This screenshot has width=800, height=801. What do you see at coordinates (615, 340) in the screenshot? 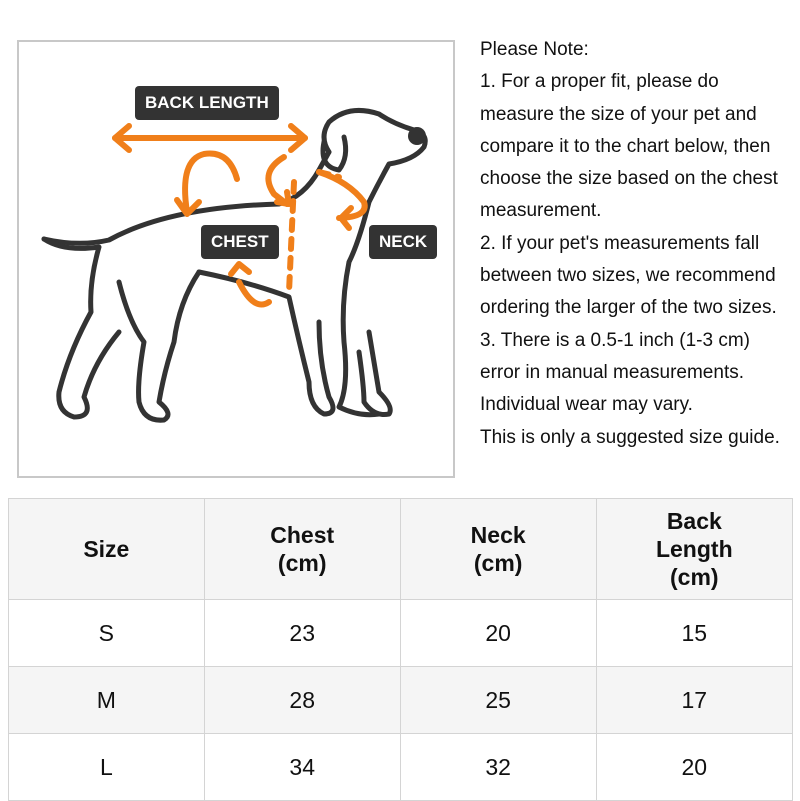
I see `note-line: 3. There is a 0.5-1 inch (1-3 cm)` at bounding box center [615, 340].